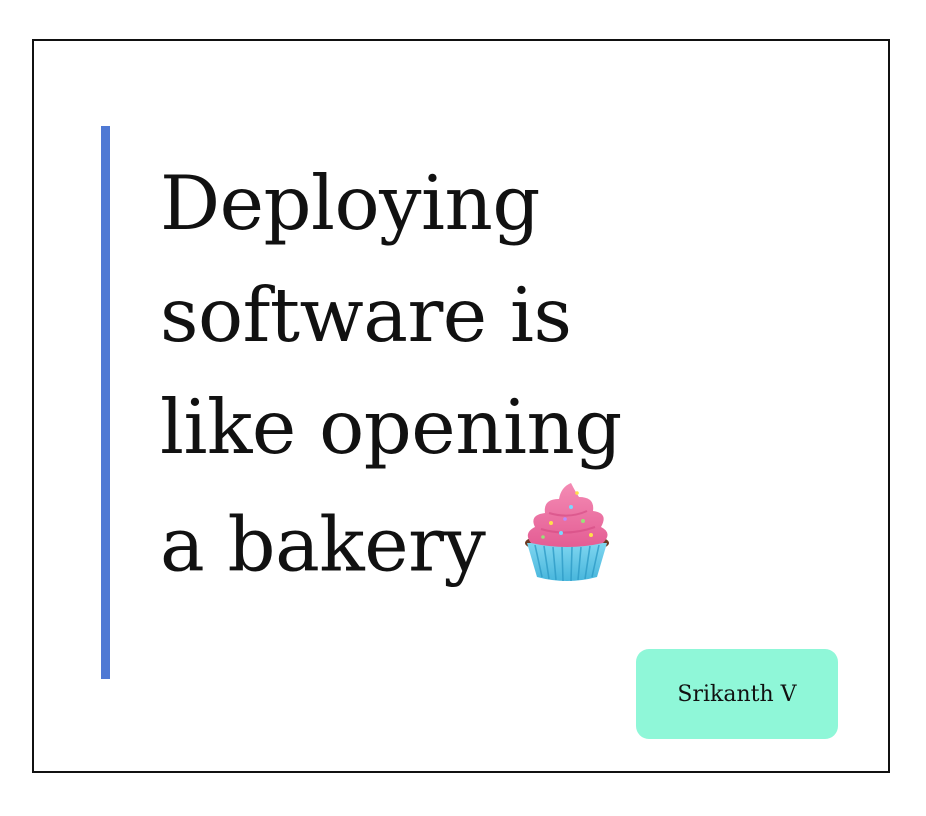  Describe the element at coordinates (366, 315) in the screenshot. I see `headline-line-2: software is` at that location.